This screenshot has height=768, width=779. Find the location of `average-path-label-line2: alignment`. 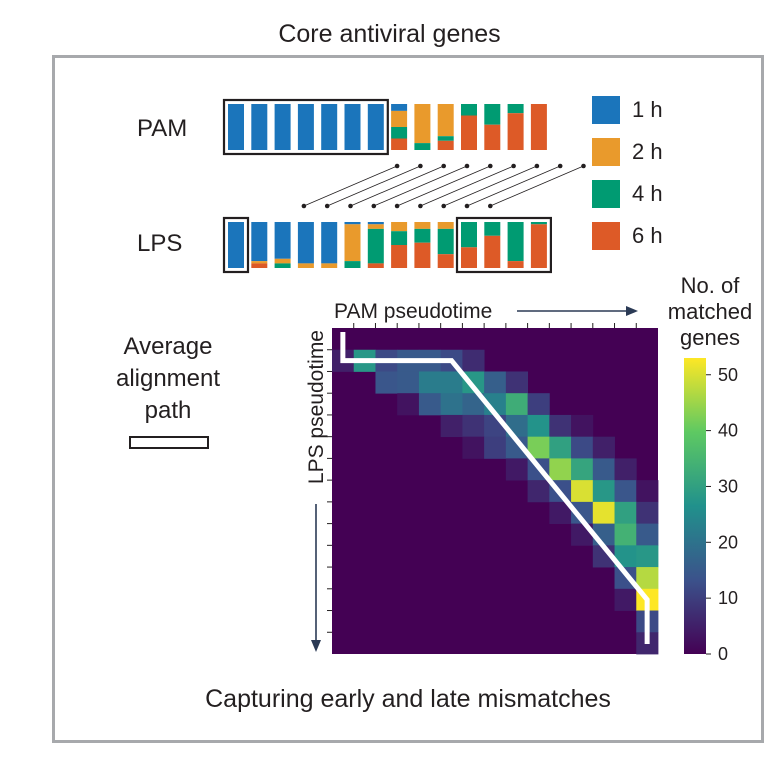

average-path-label-line2: alignment is located at coordinates (168, 378).